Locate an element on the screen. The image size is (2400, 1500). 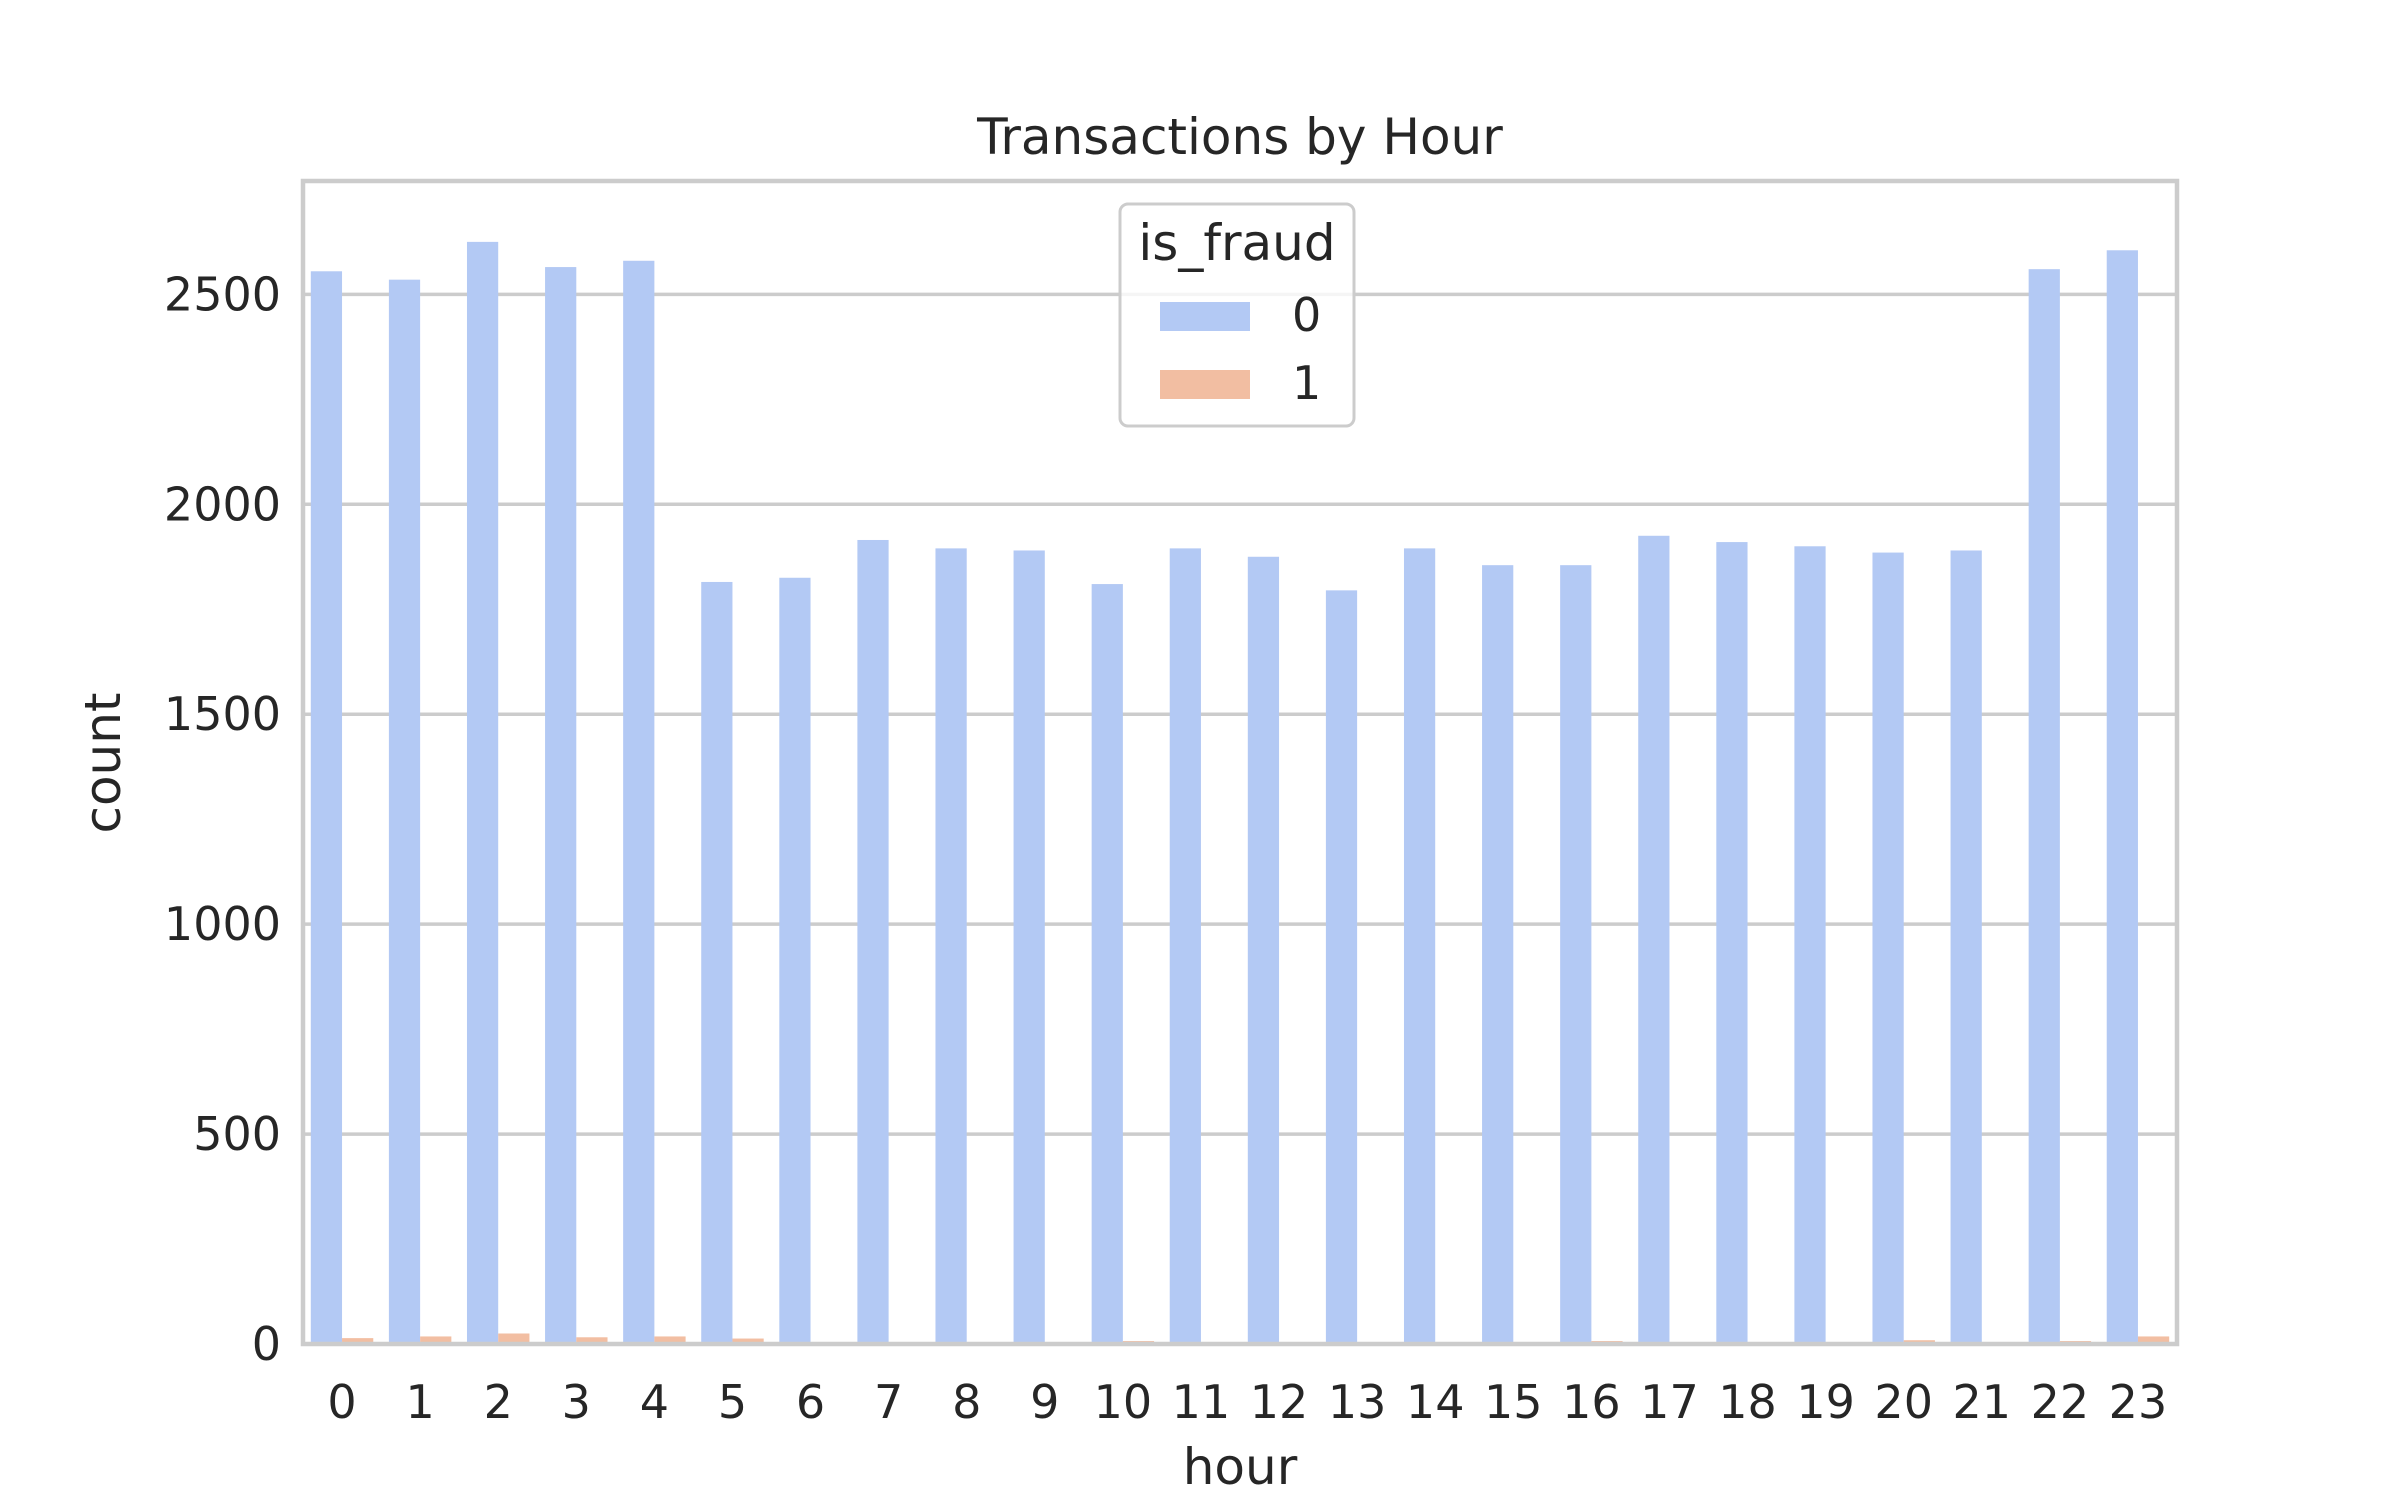
x-tick-label: 21 is located at coordinates (1982, 1402).